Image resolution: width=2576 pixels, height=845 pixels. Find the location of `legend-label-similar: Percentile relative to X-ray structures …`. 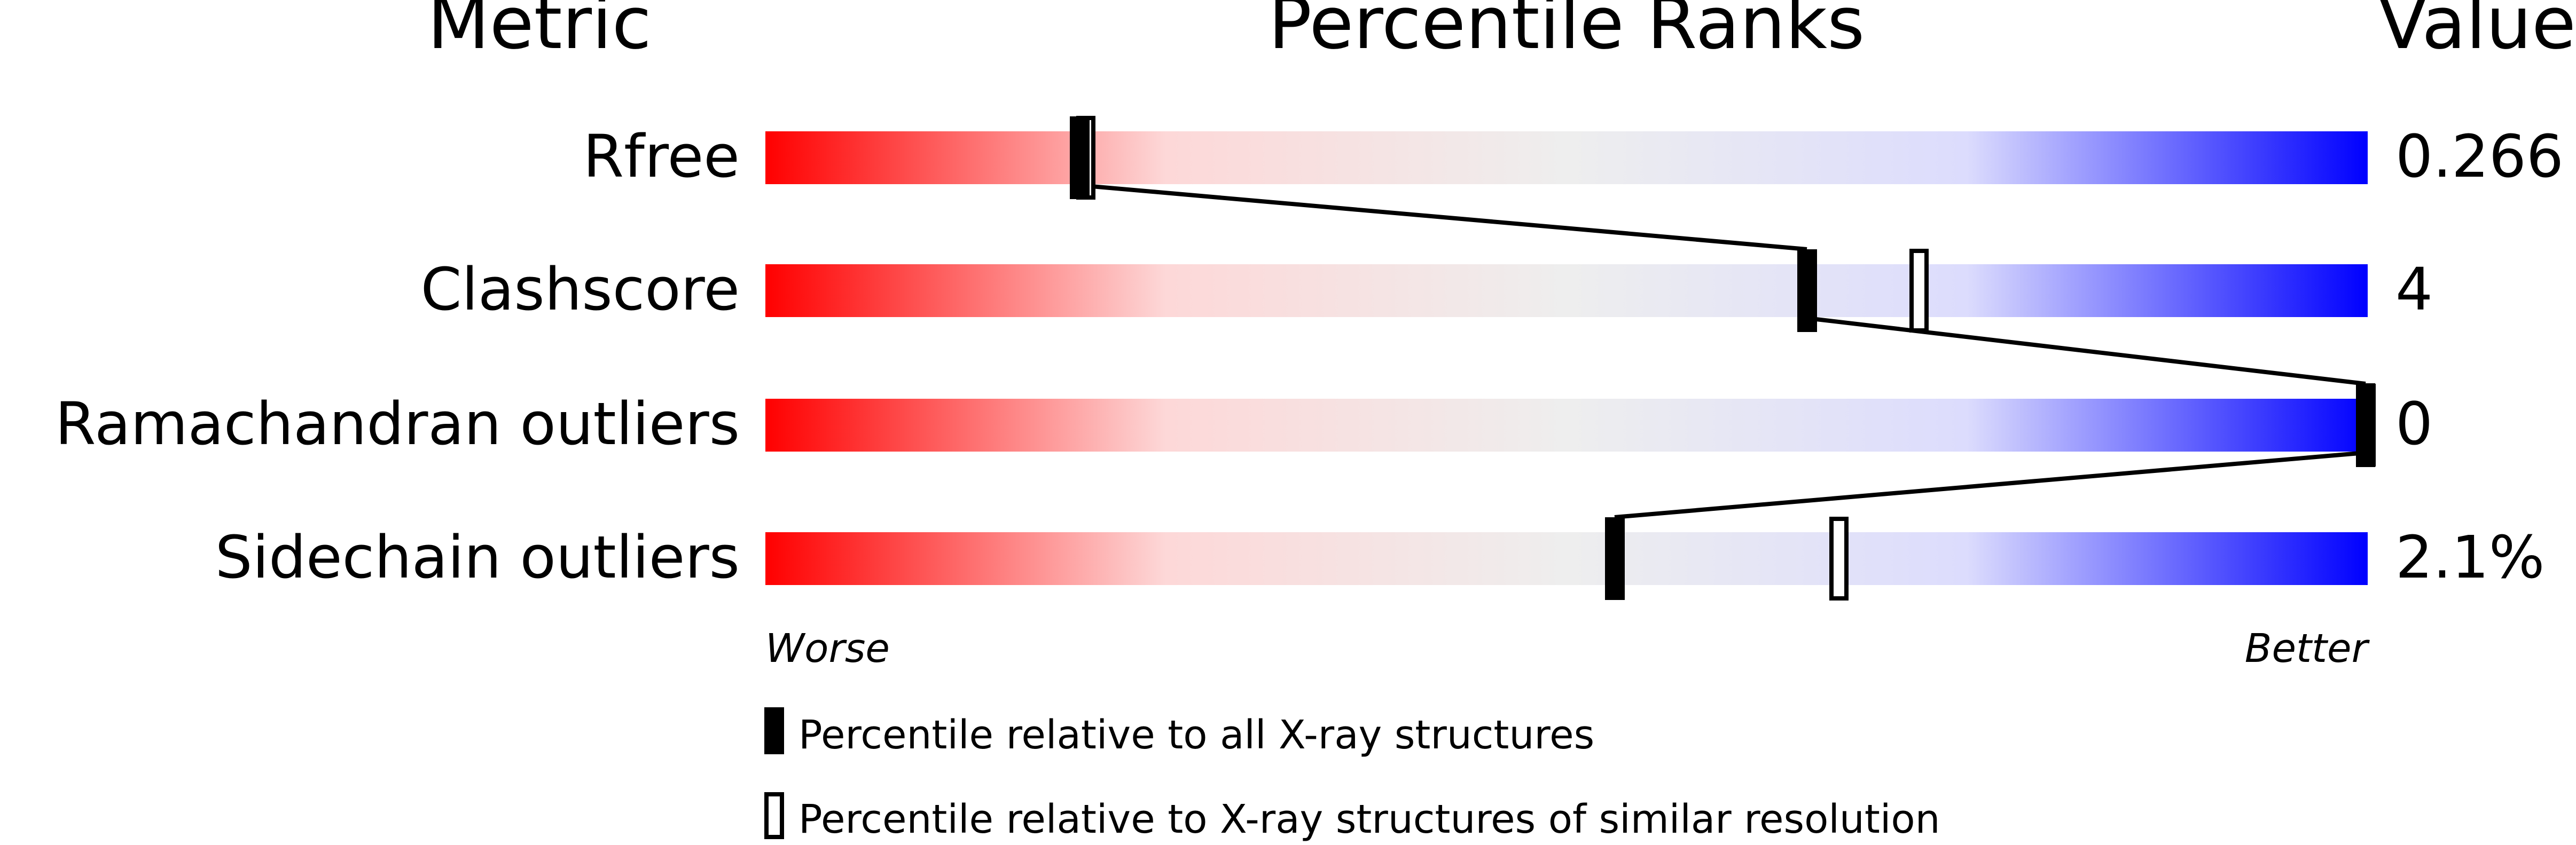

legend-label-similar: Percentile relative to X-ray structures … is located at coordinates (1369, 819).